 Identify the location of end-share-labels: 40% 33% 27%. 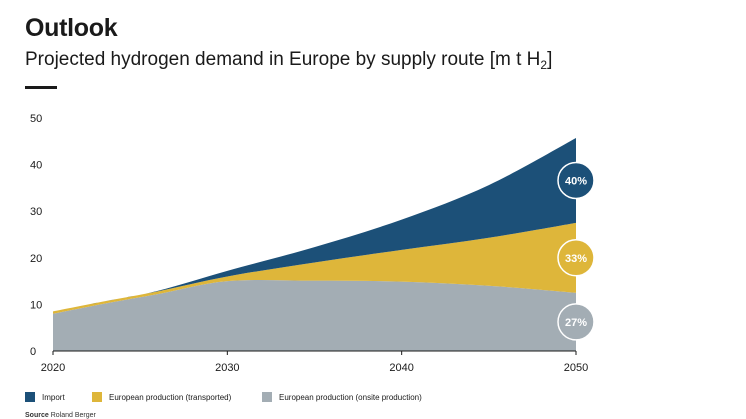
(576, 251).